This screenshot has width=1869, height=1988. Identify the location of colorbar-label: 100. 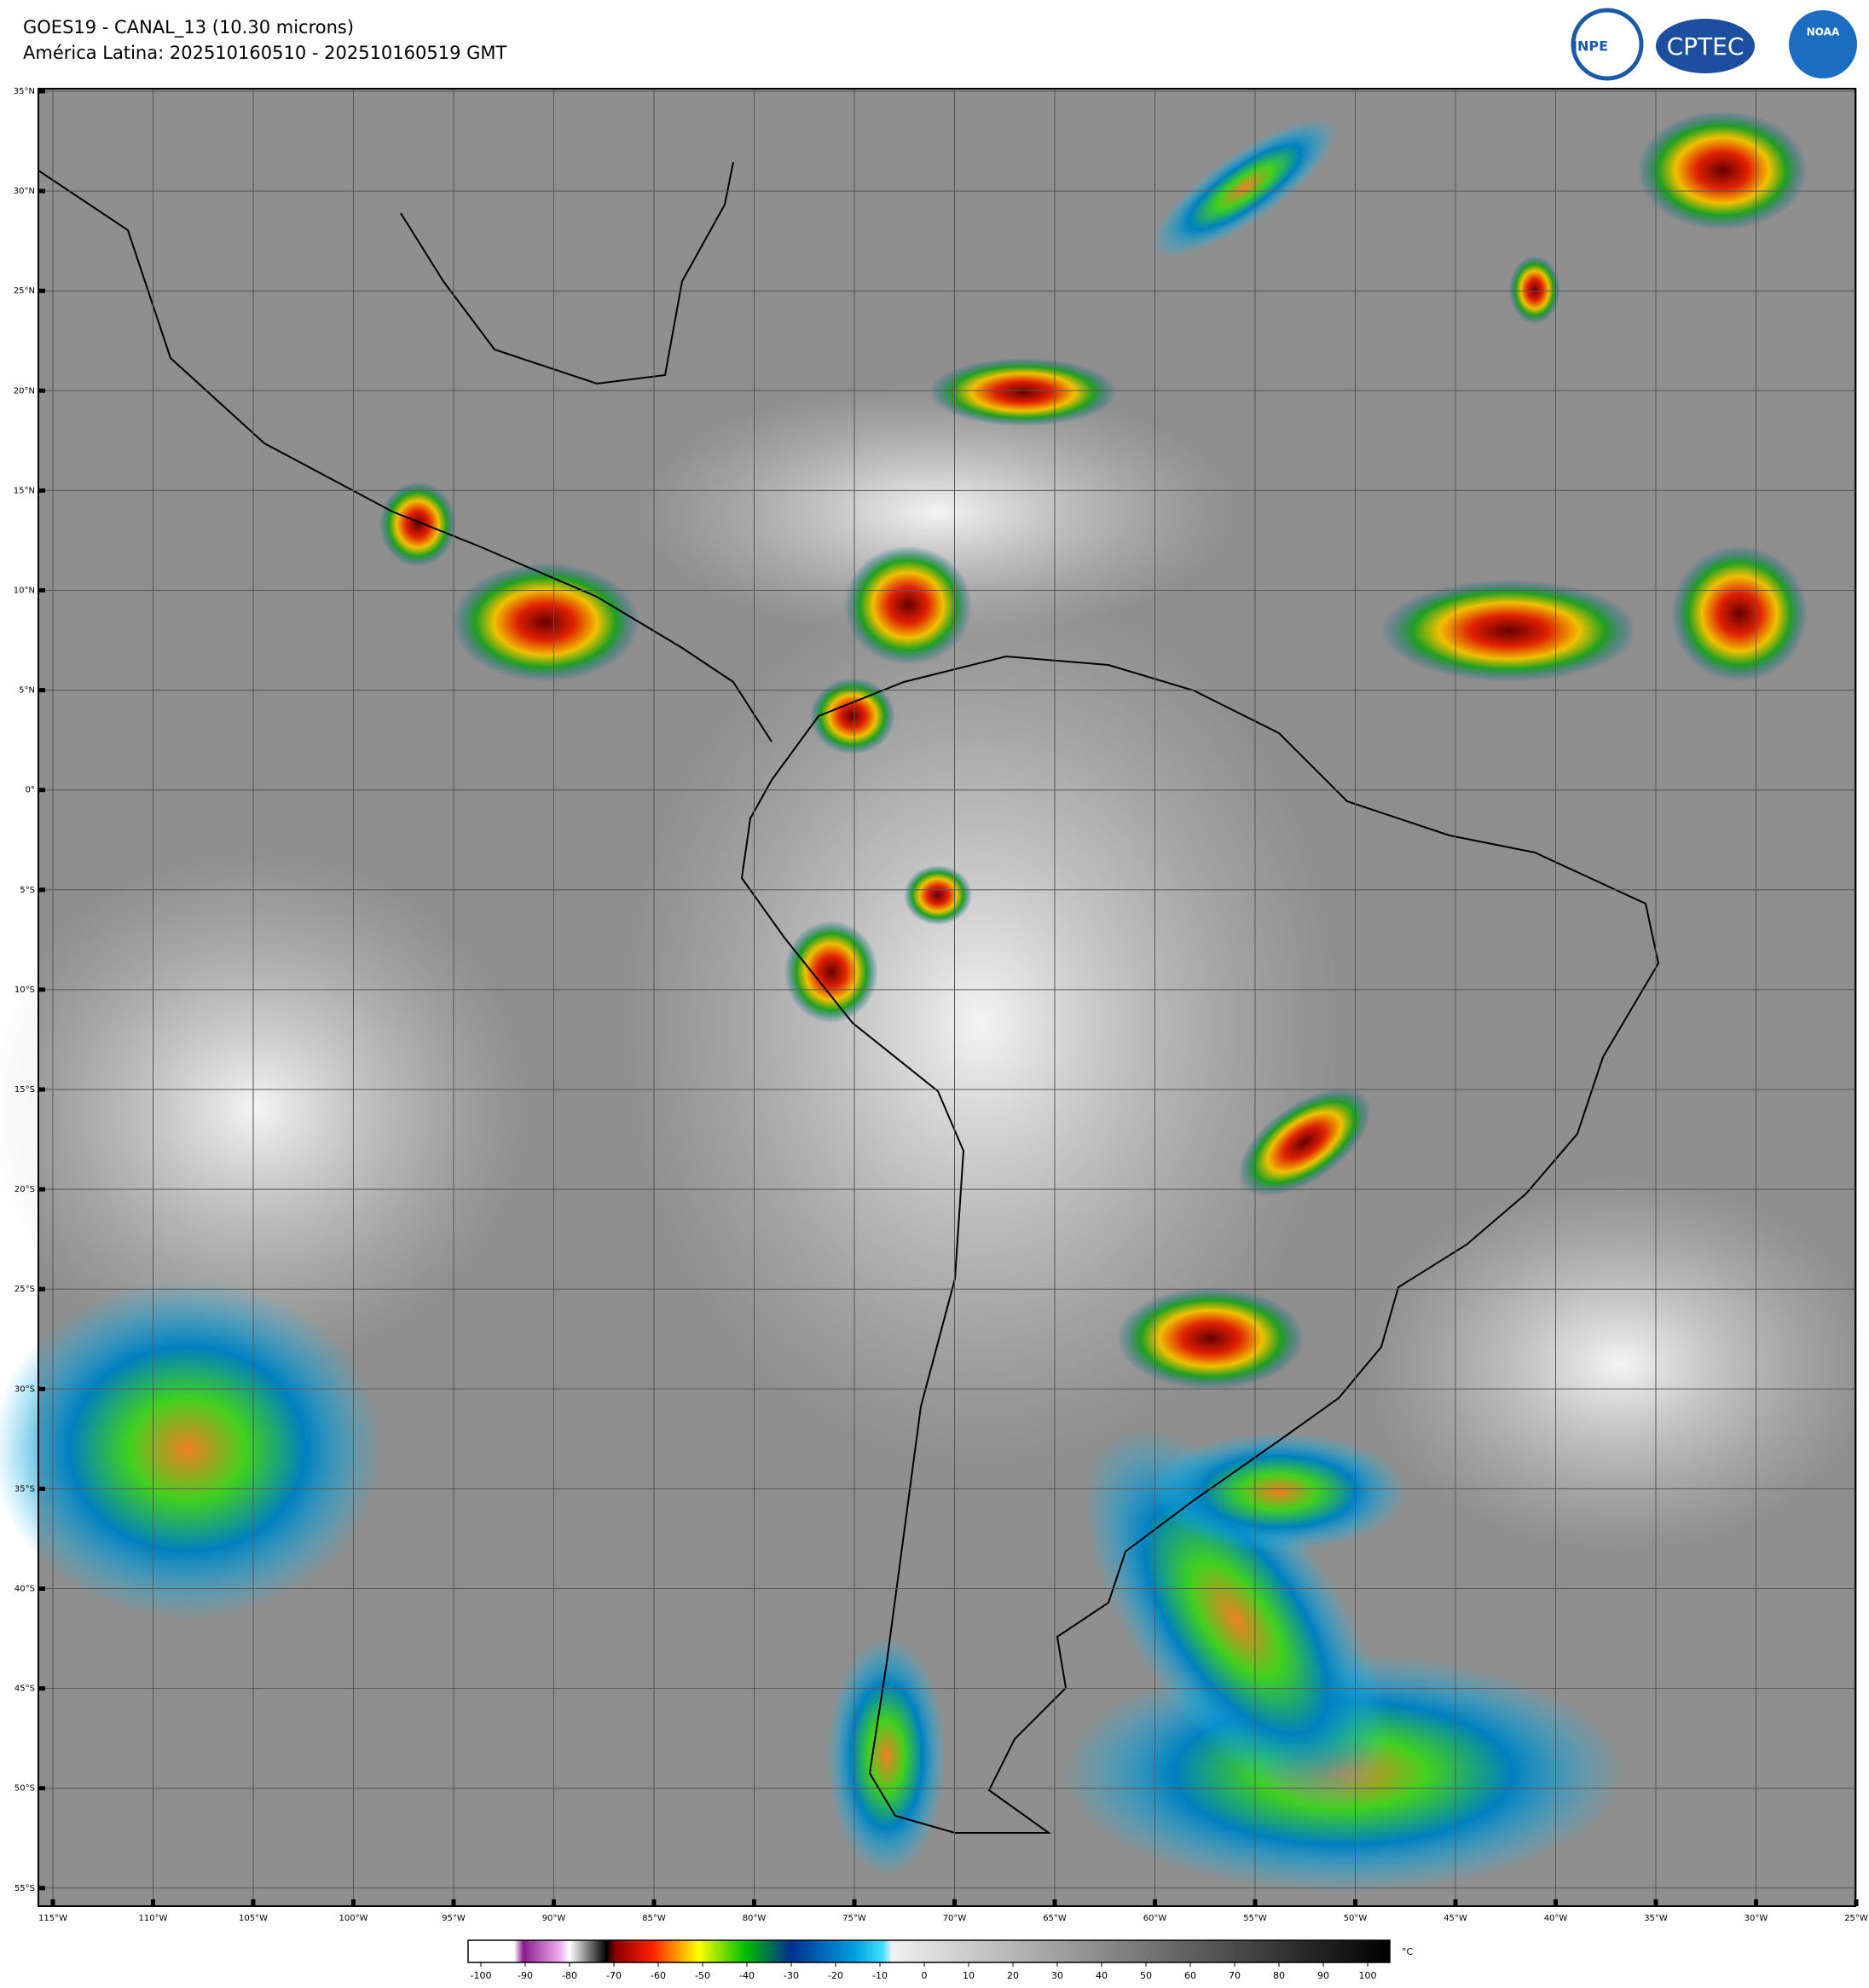
(1368, 1975).